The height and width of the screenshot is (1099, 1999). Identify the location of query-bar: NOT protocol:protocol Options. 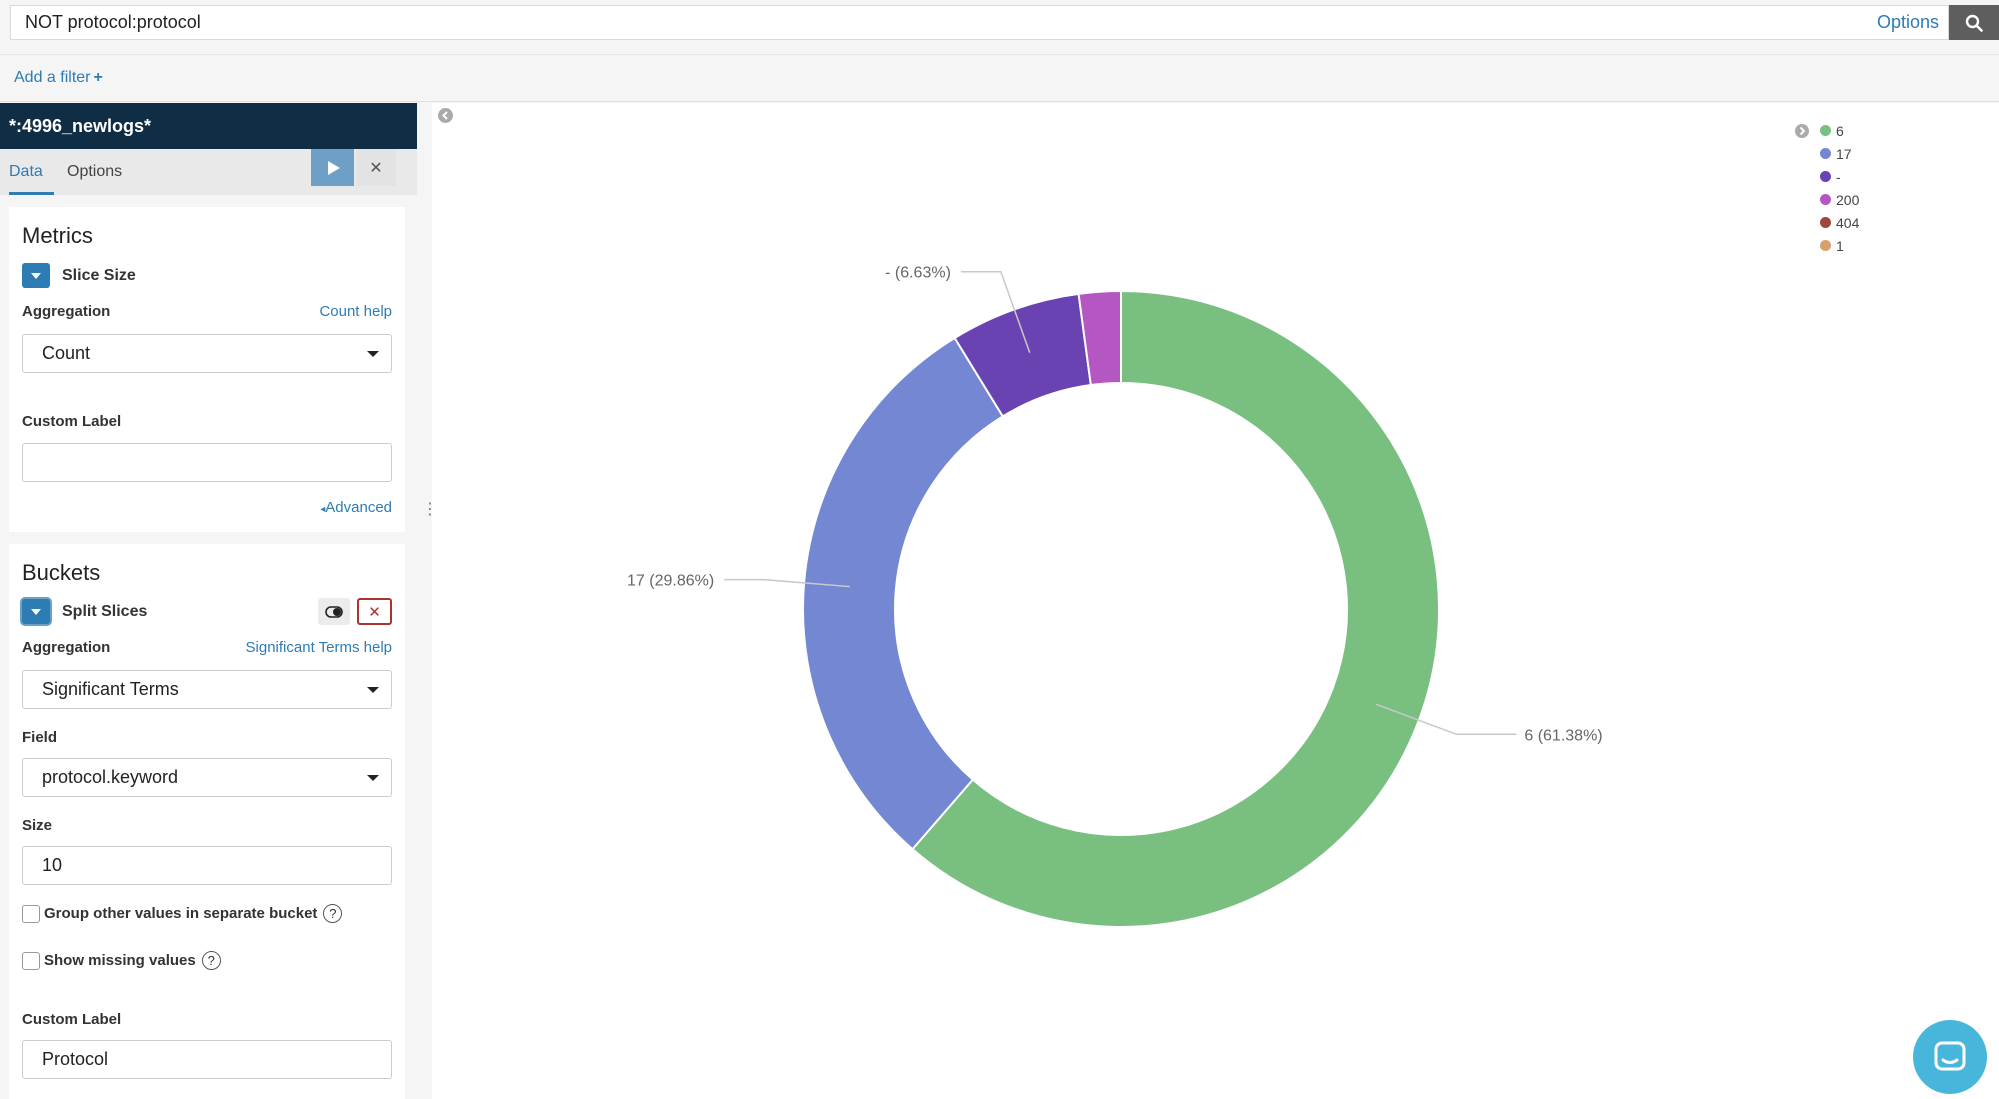
(999, 27).